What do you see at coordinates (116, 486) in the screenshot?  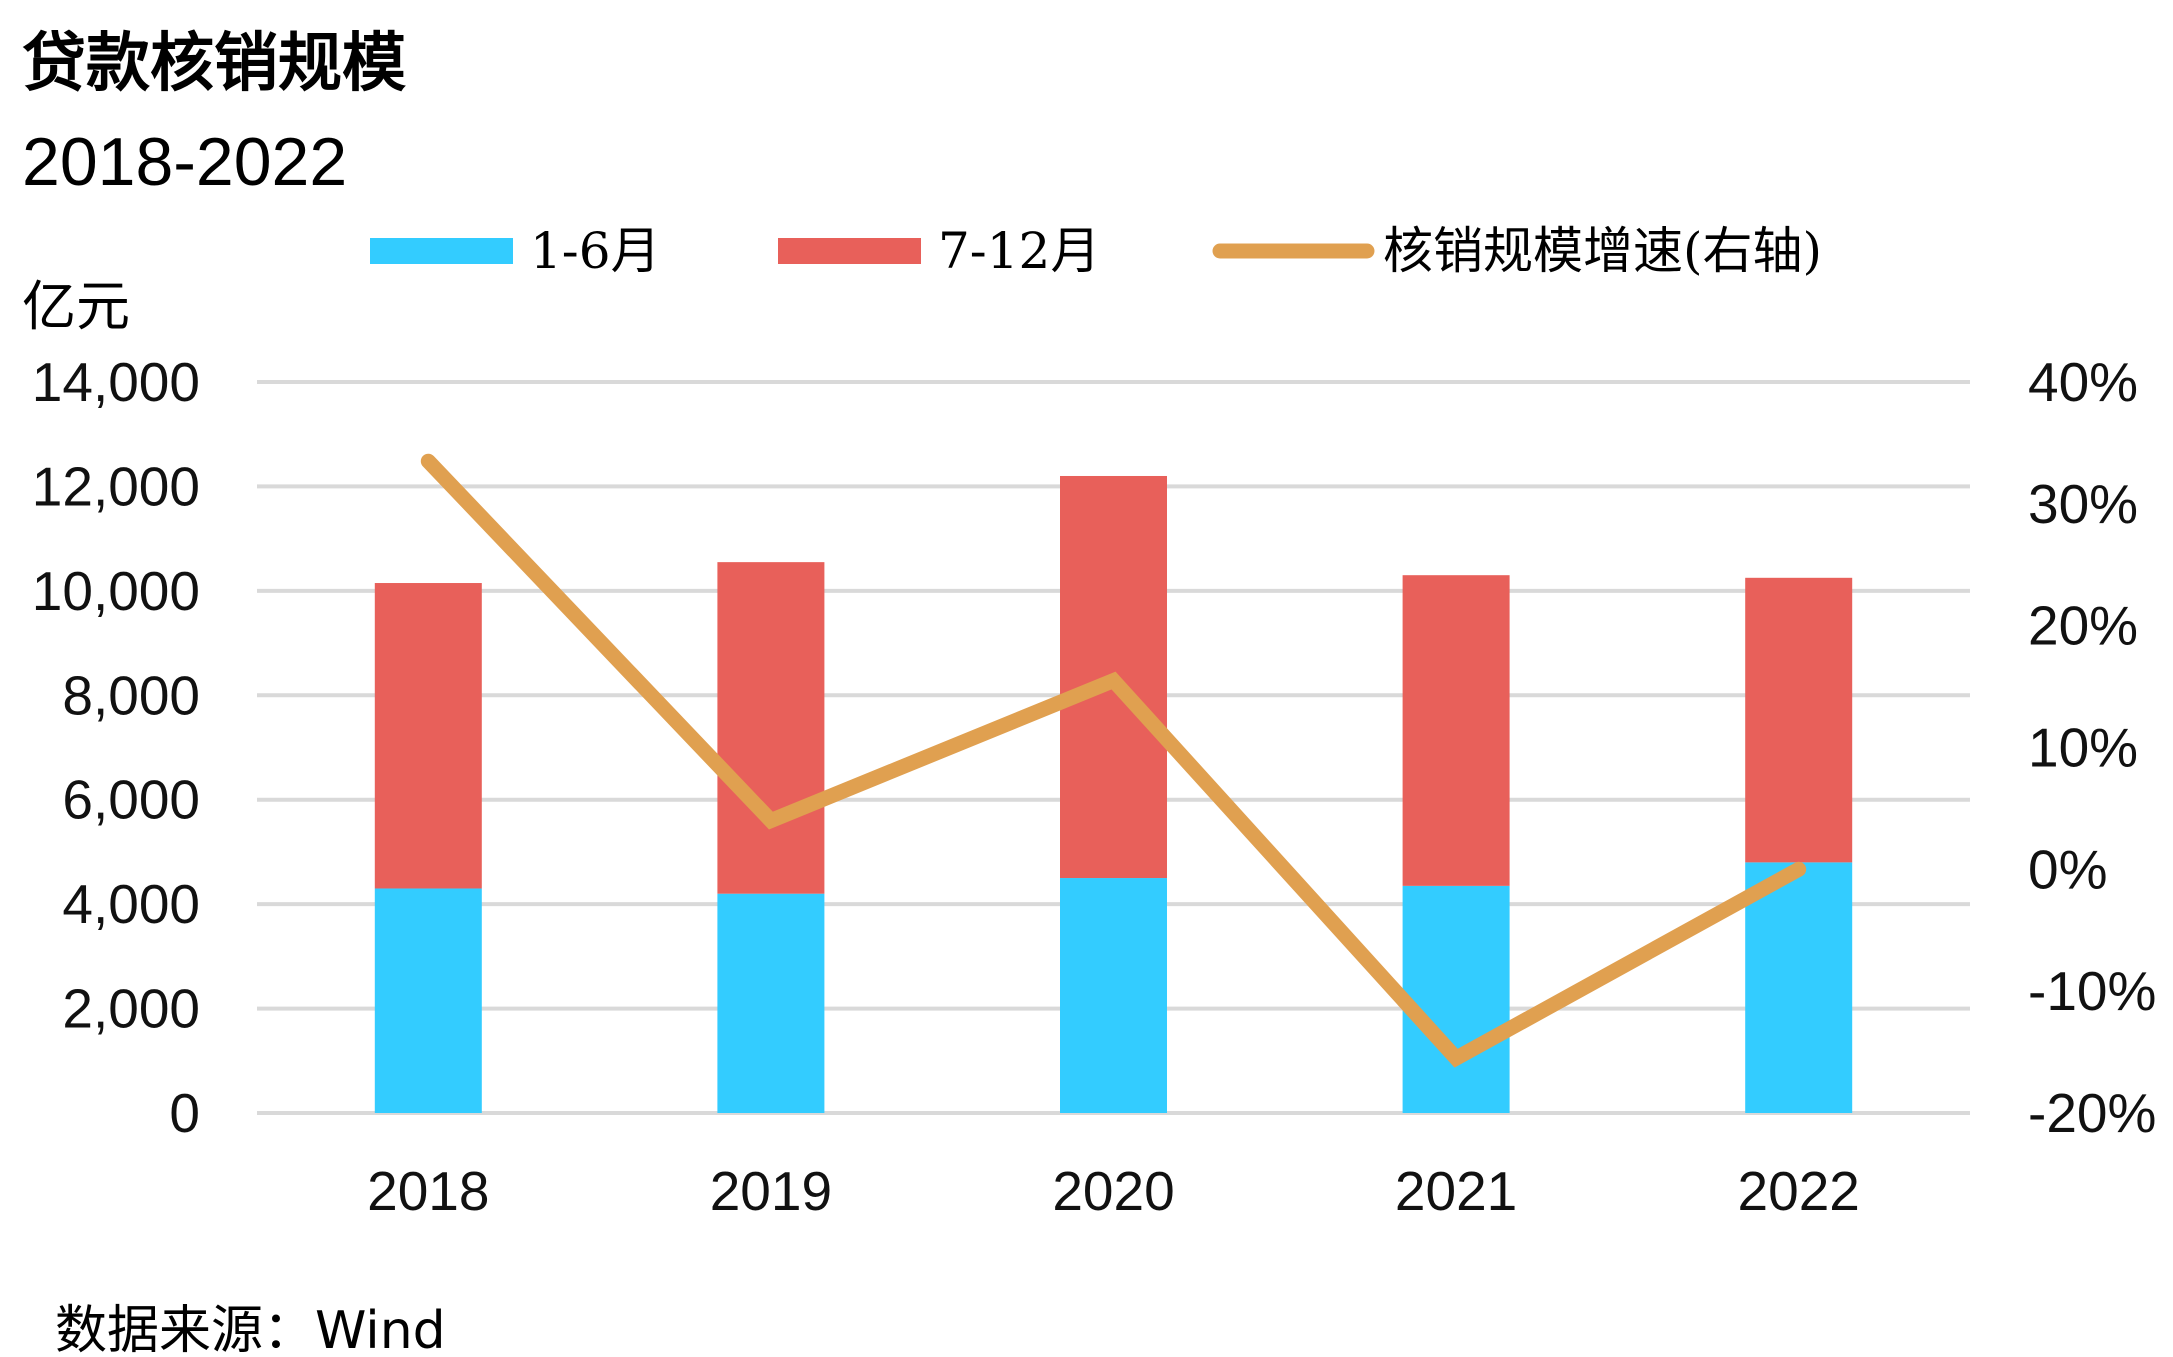 I see `left-tick-label: 12,000` at bounding box center [116, 486].